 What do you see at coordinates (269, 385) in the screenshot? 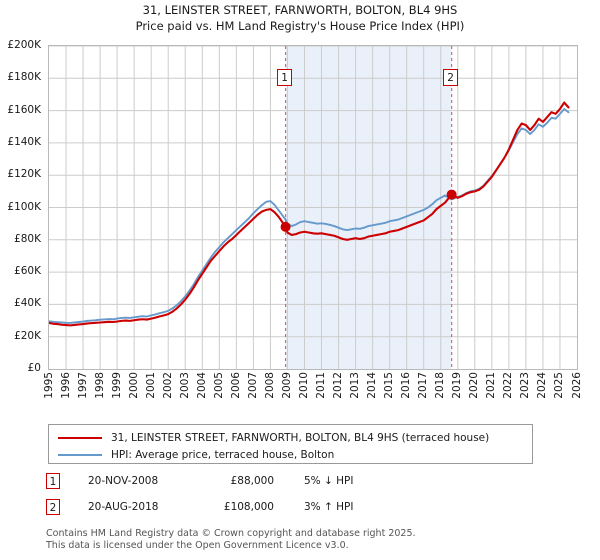
I see `x-axis-tick-label: 2008` at bounding box center [269, 385].